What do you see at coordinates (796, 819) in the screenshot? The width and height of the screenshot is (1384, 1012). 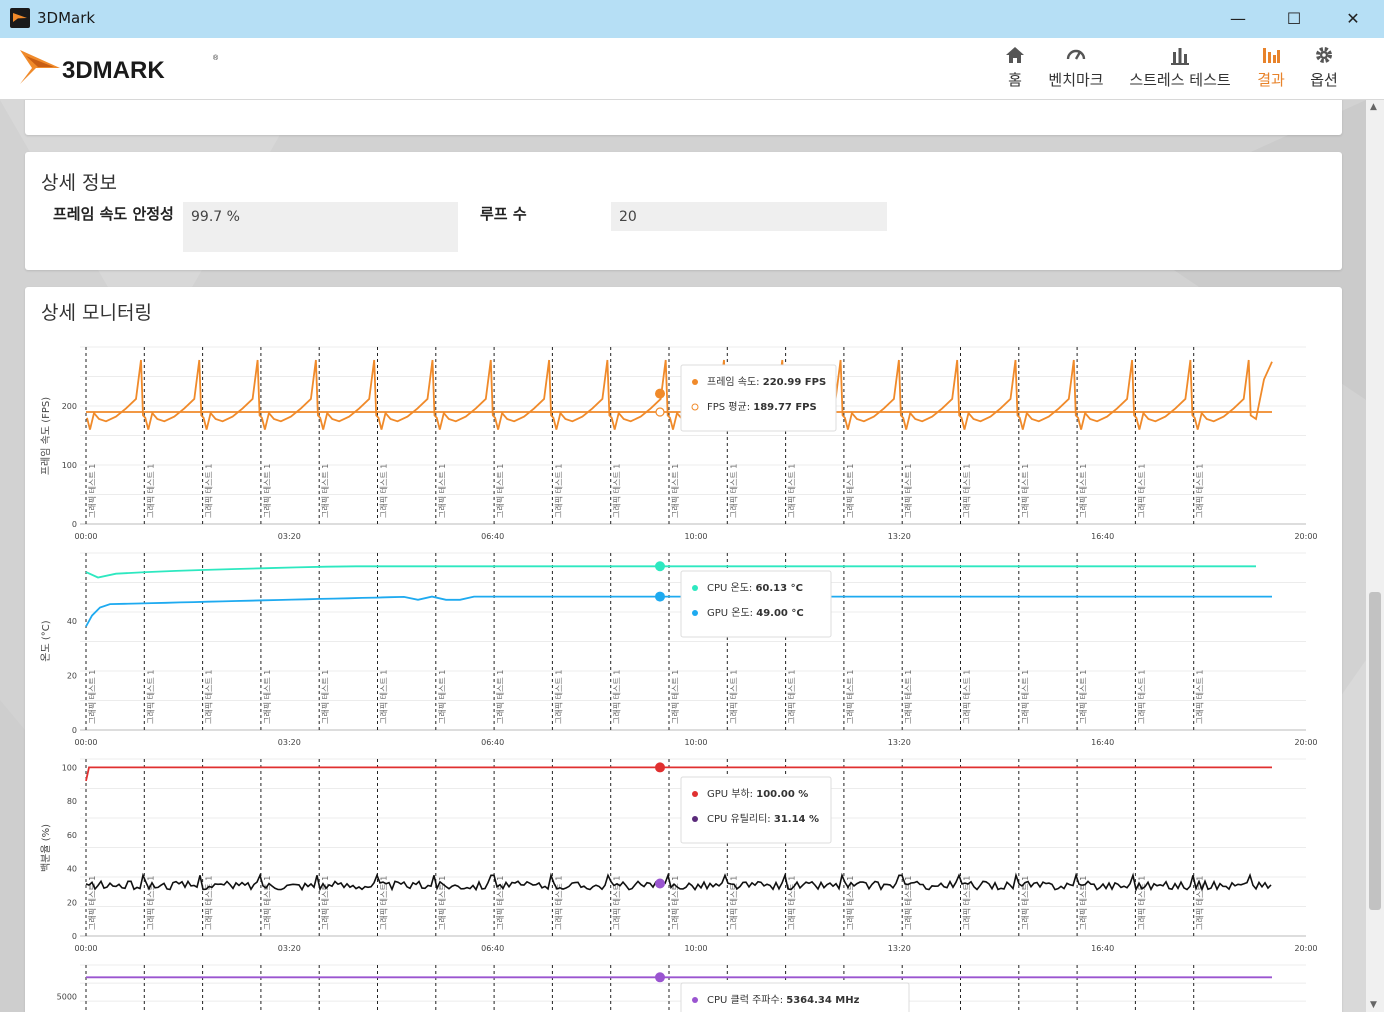 I see `tooltip-value: 31.14 %` at bounding box center [796, 819].